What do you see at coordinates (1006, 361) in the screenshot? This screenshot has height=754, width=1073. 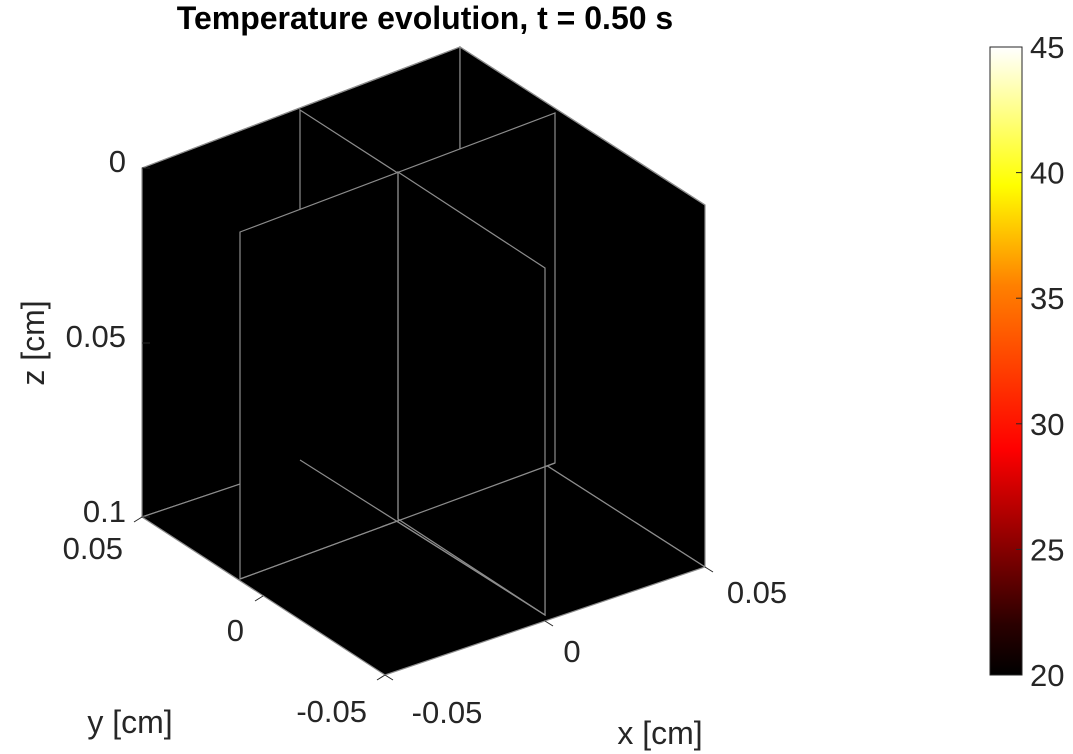 I see `colorbar-gradient` at bounding box center [1006, 361].